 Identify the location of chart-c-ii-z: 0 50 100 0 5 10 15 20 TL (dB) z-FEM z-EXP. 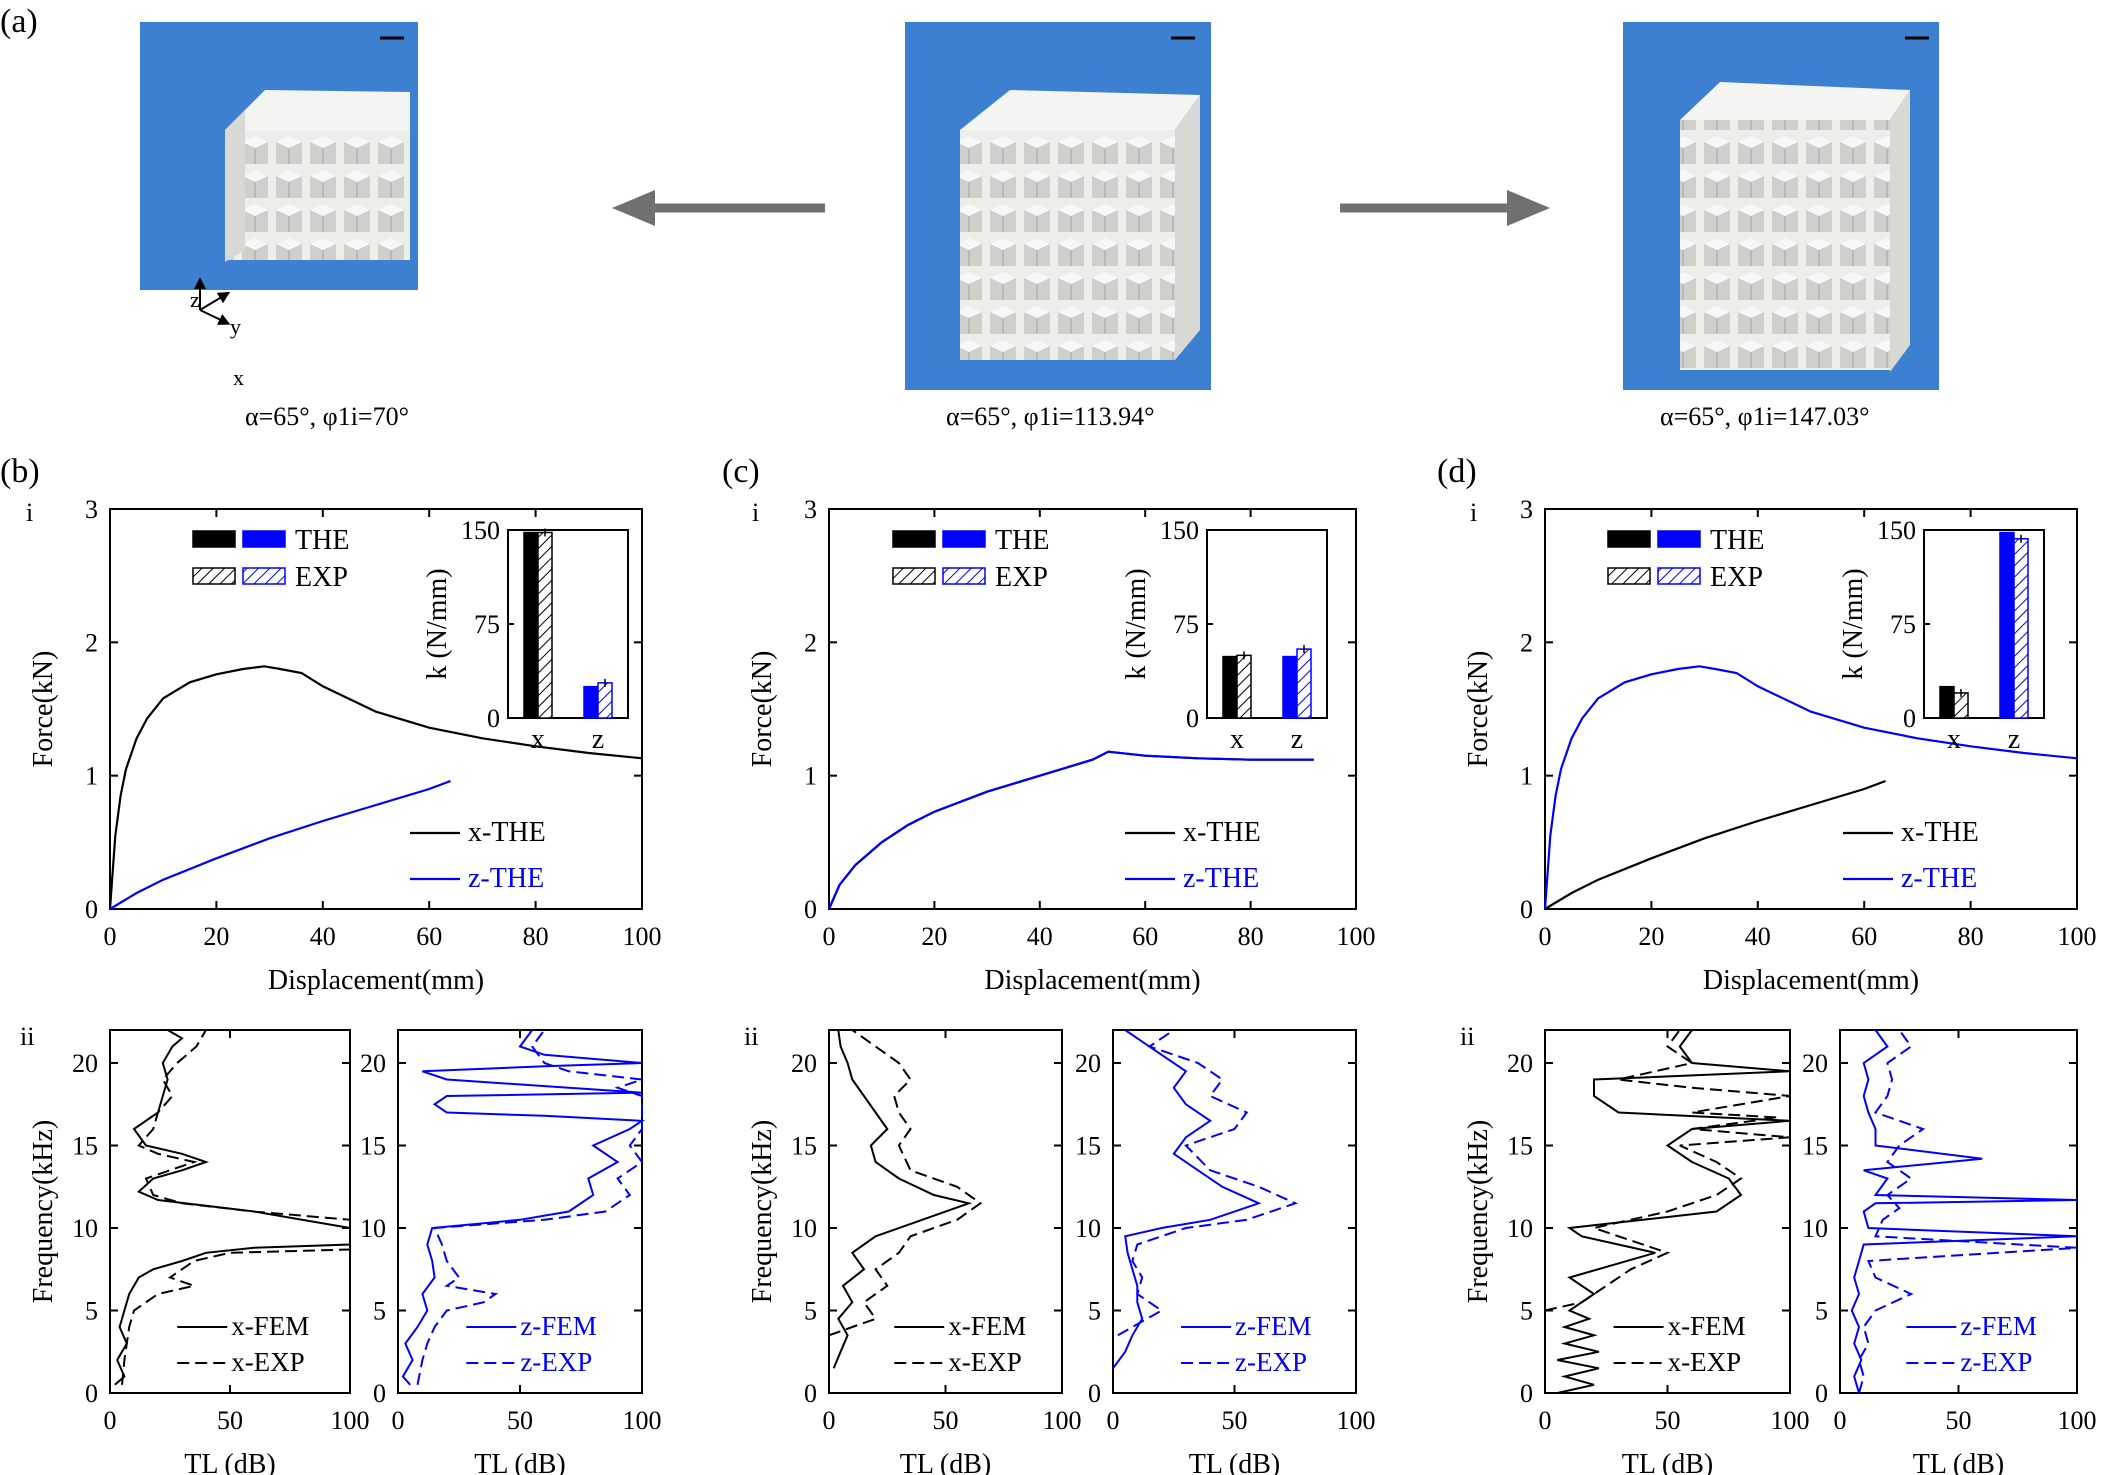
(1225, 1252).